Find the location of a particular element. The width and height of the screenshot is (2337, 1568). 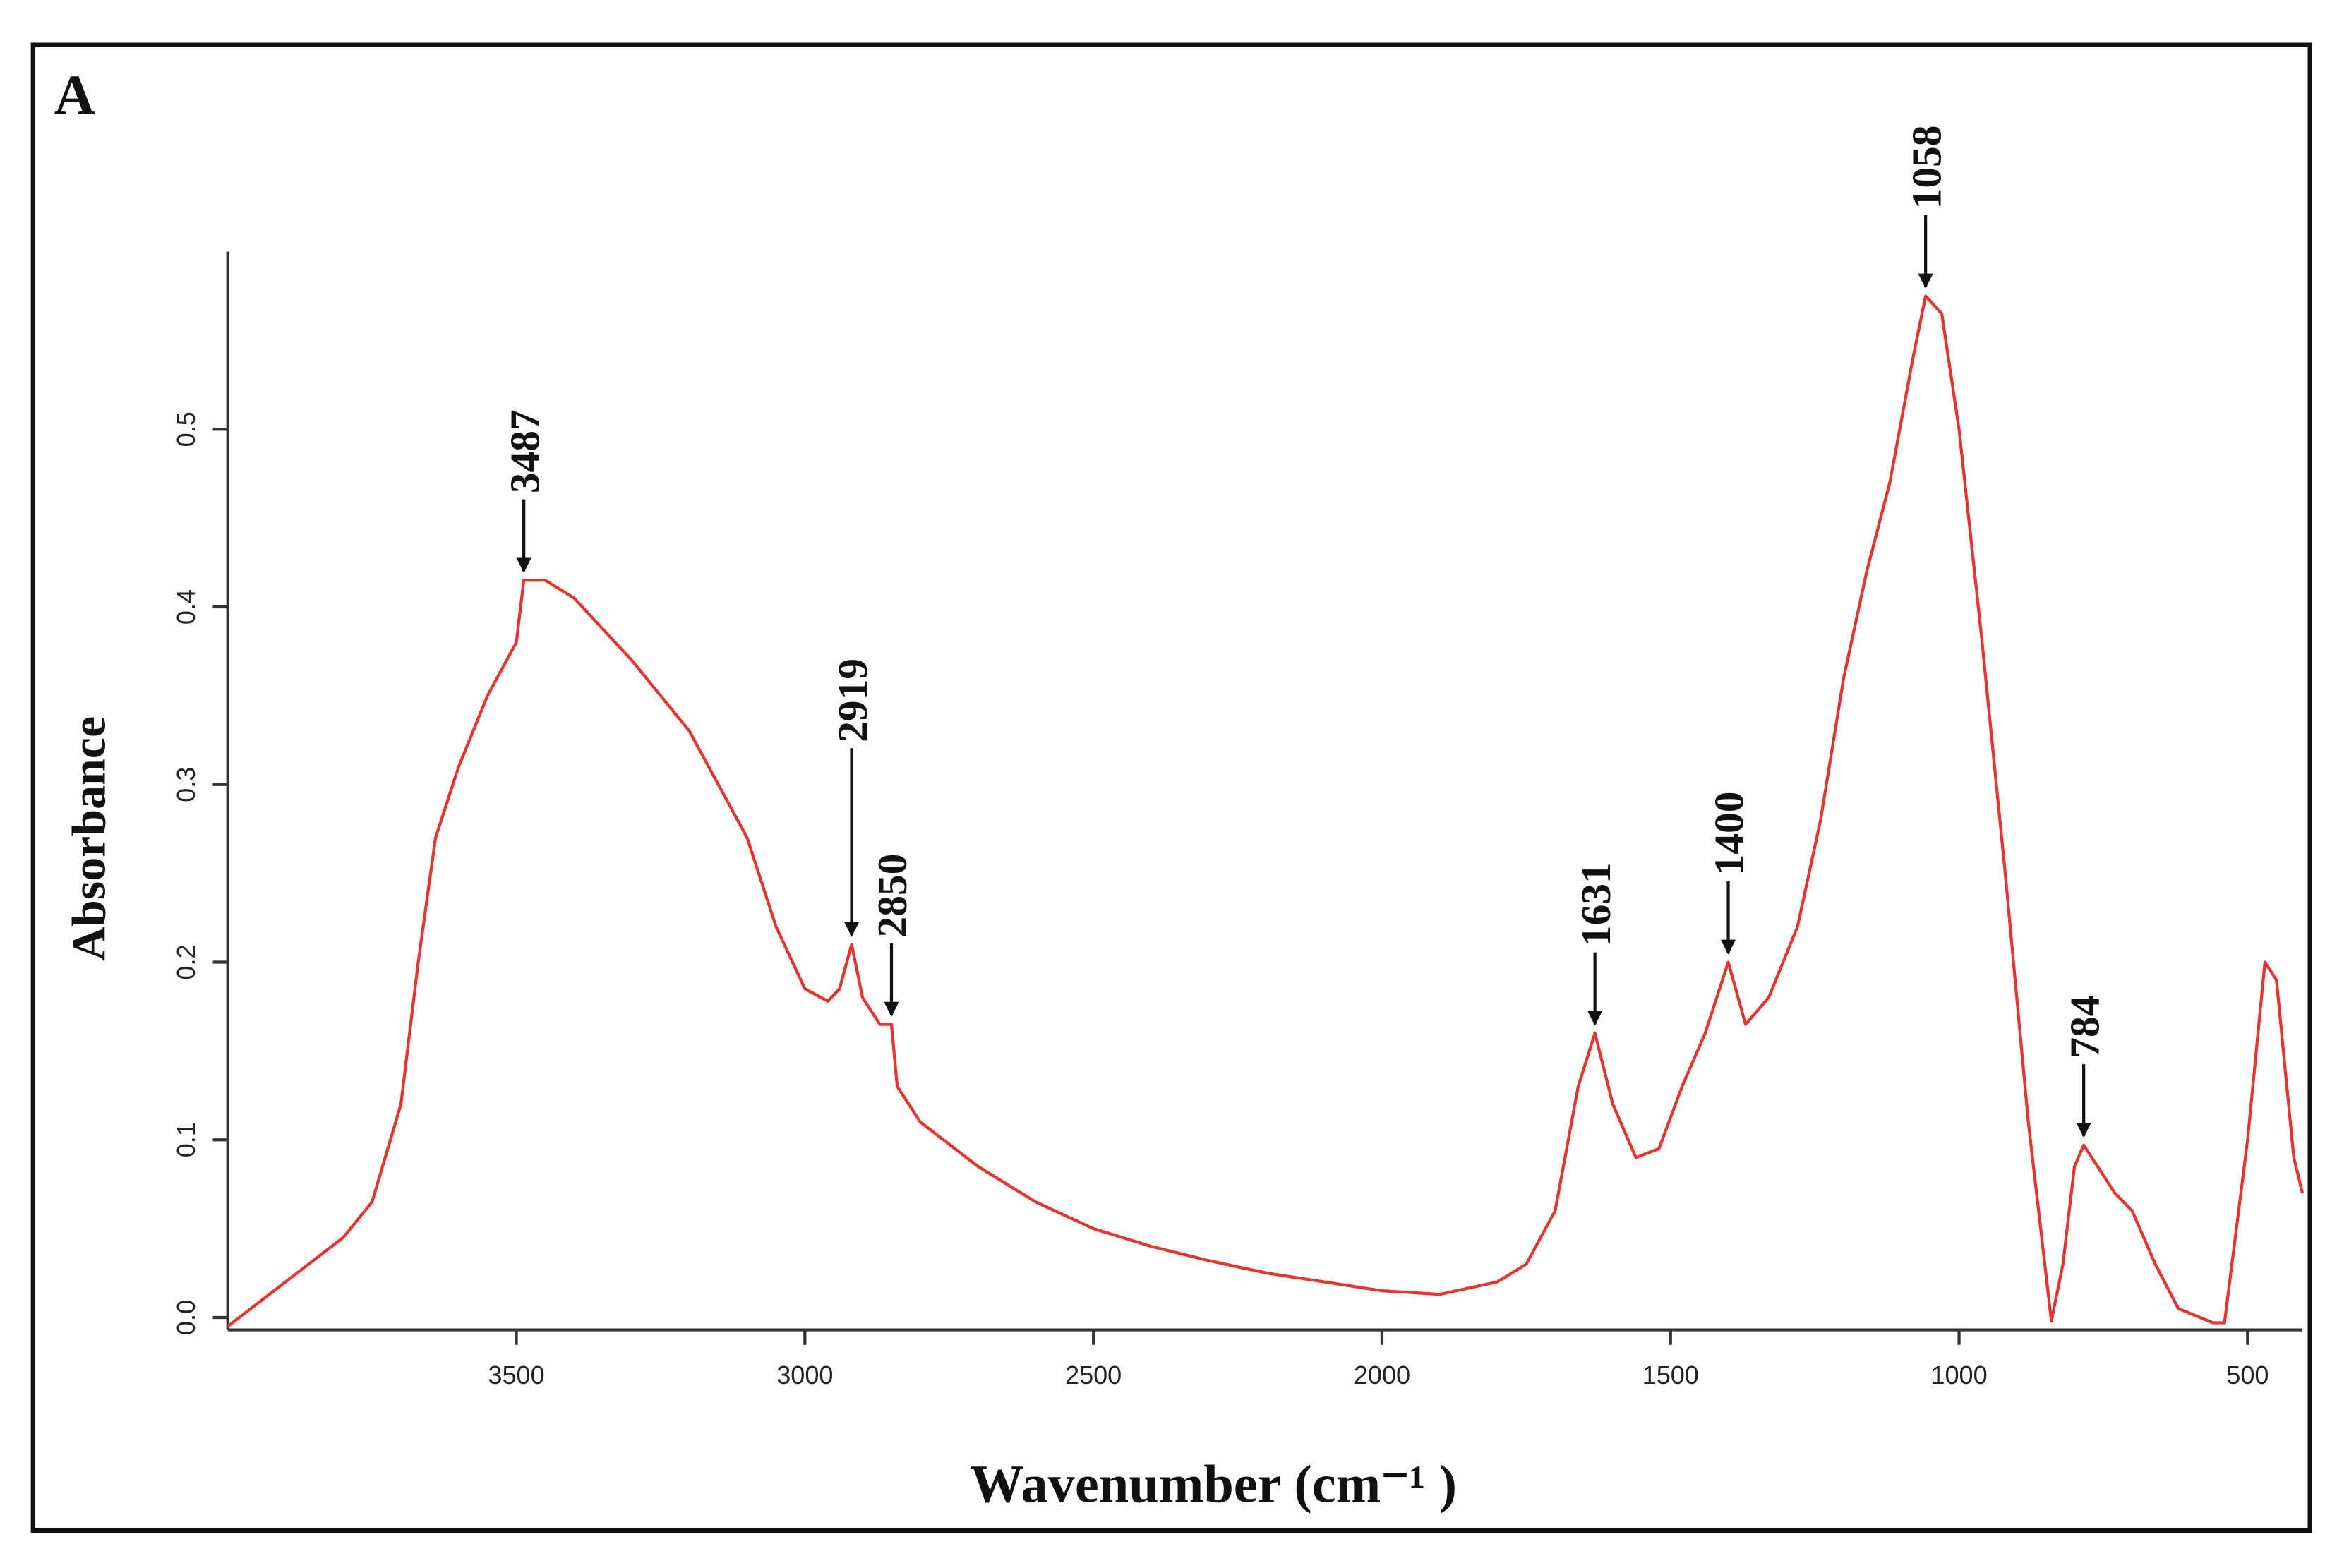

annotation-label: 1058 is located at coordinates (1926, 168).